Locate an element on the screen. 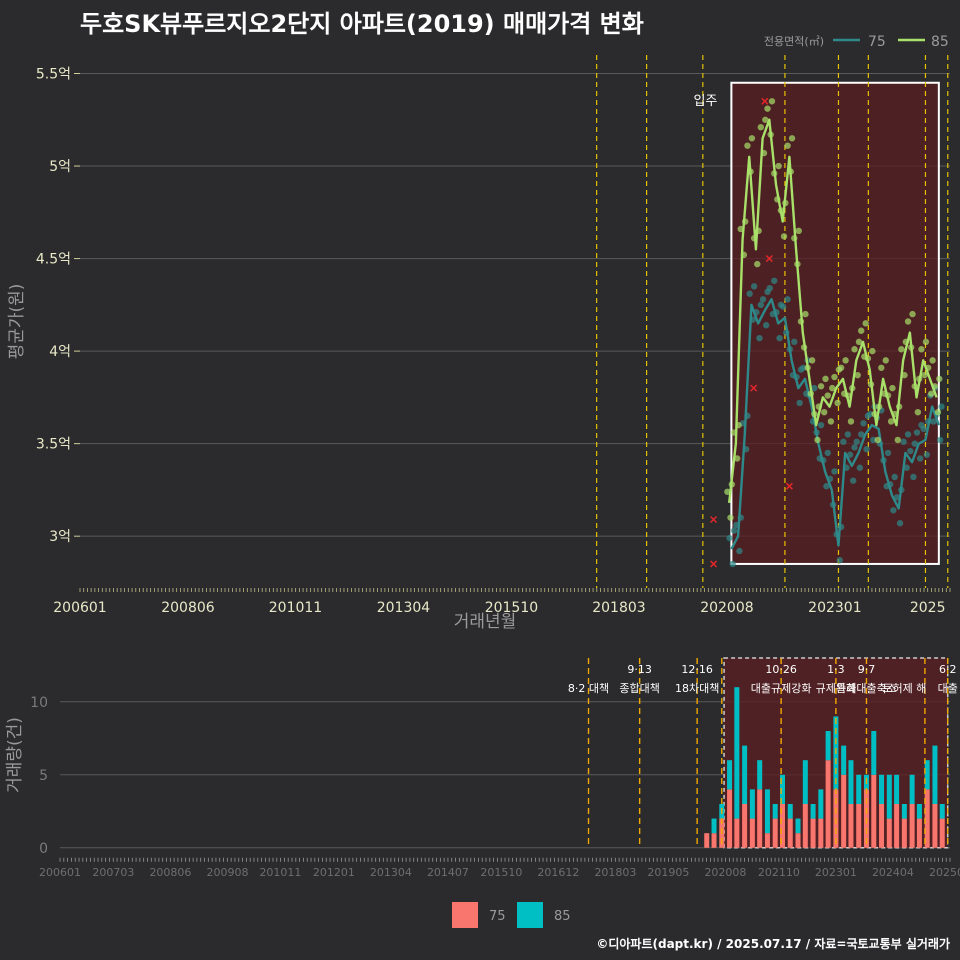 Image resolution: width=960 pixels, height=960 pixels. x-tick-label: 2025 is located at coordinates (928, 608).